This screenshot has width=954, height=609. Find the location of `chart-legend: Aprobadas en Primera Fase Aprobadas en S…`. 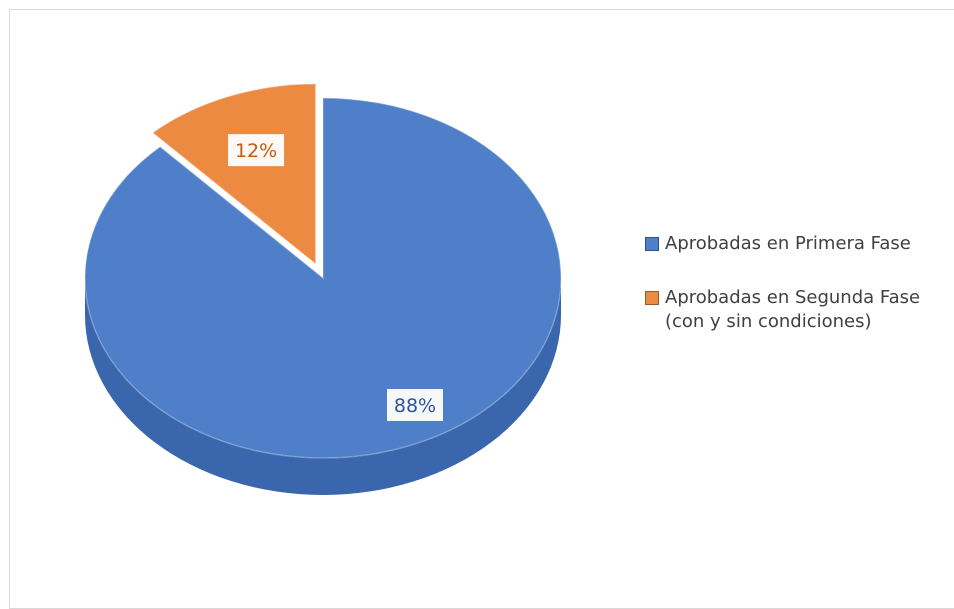

chart-legend: Aprobadas en Primera Fase Aprobadas en S… is located at coordinates (795, 298).